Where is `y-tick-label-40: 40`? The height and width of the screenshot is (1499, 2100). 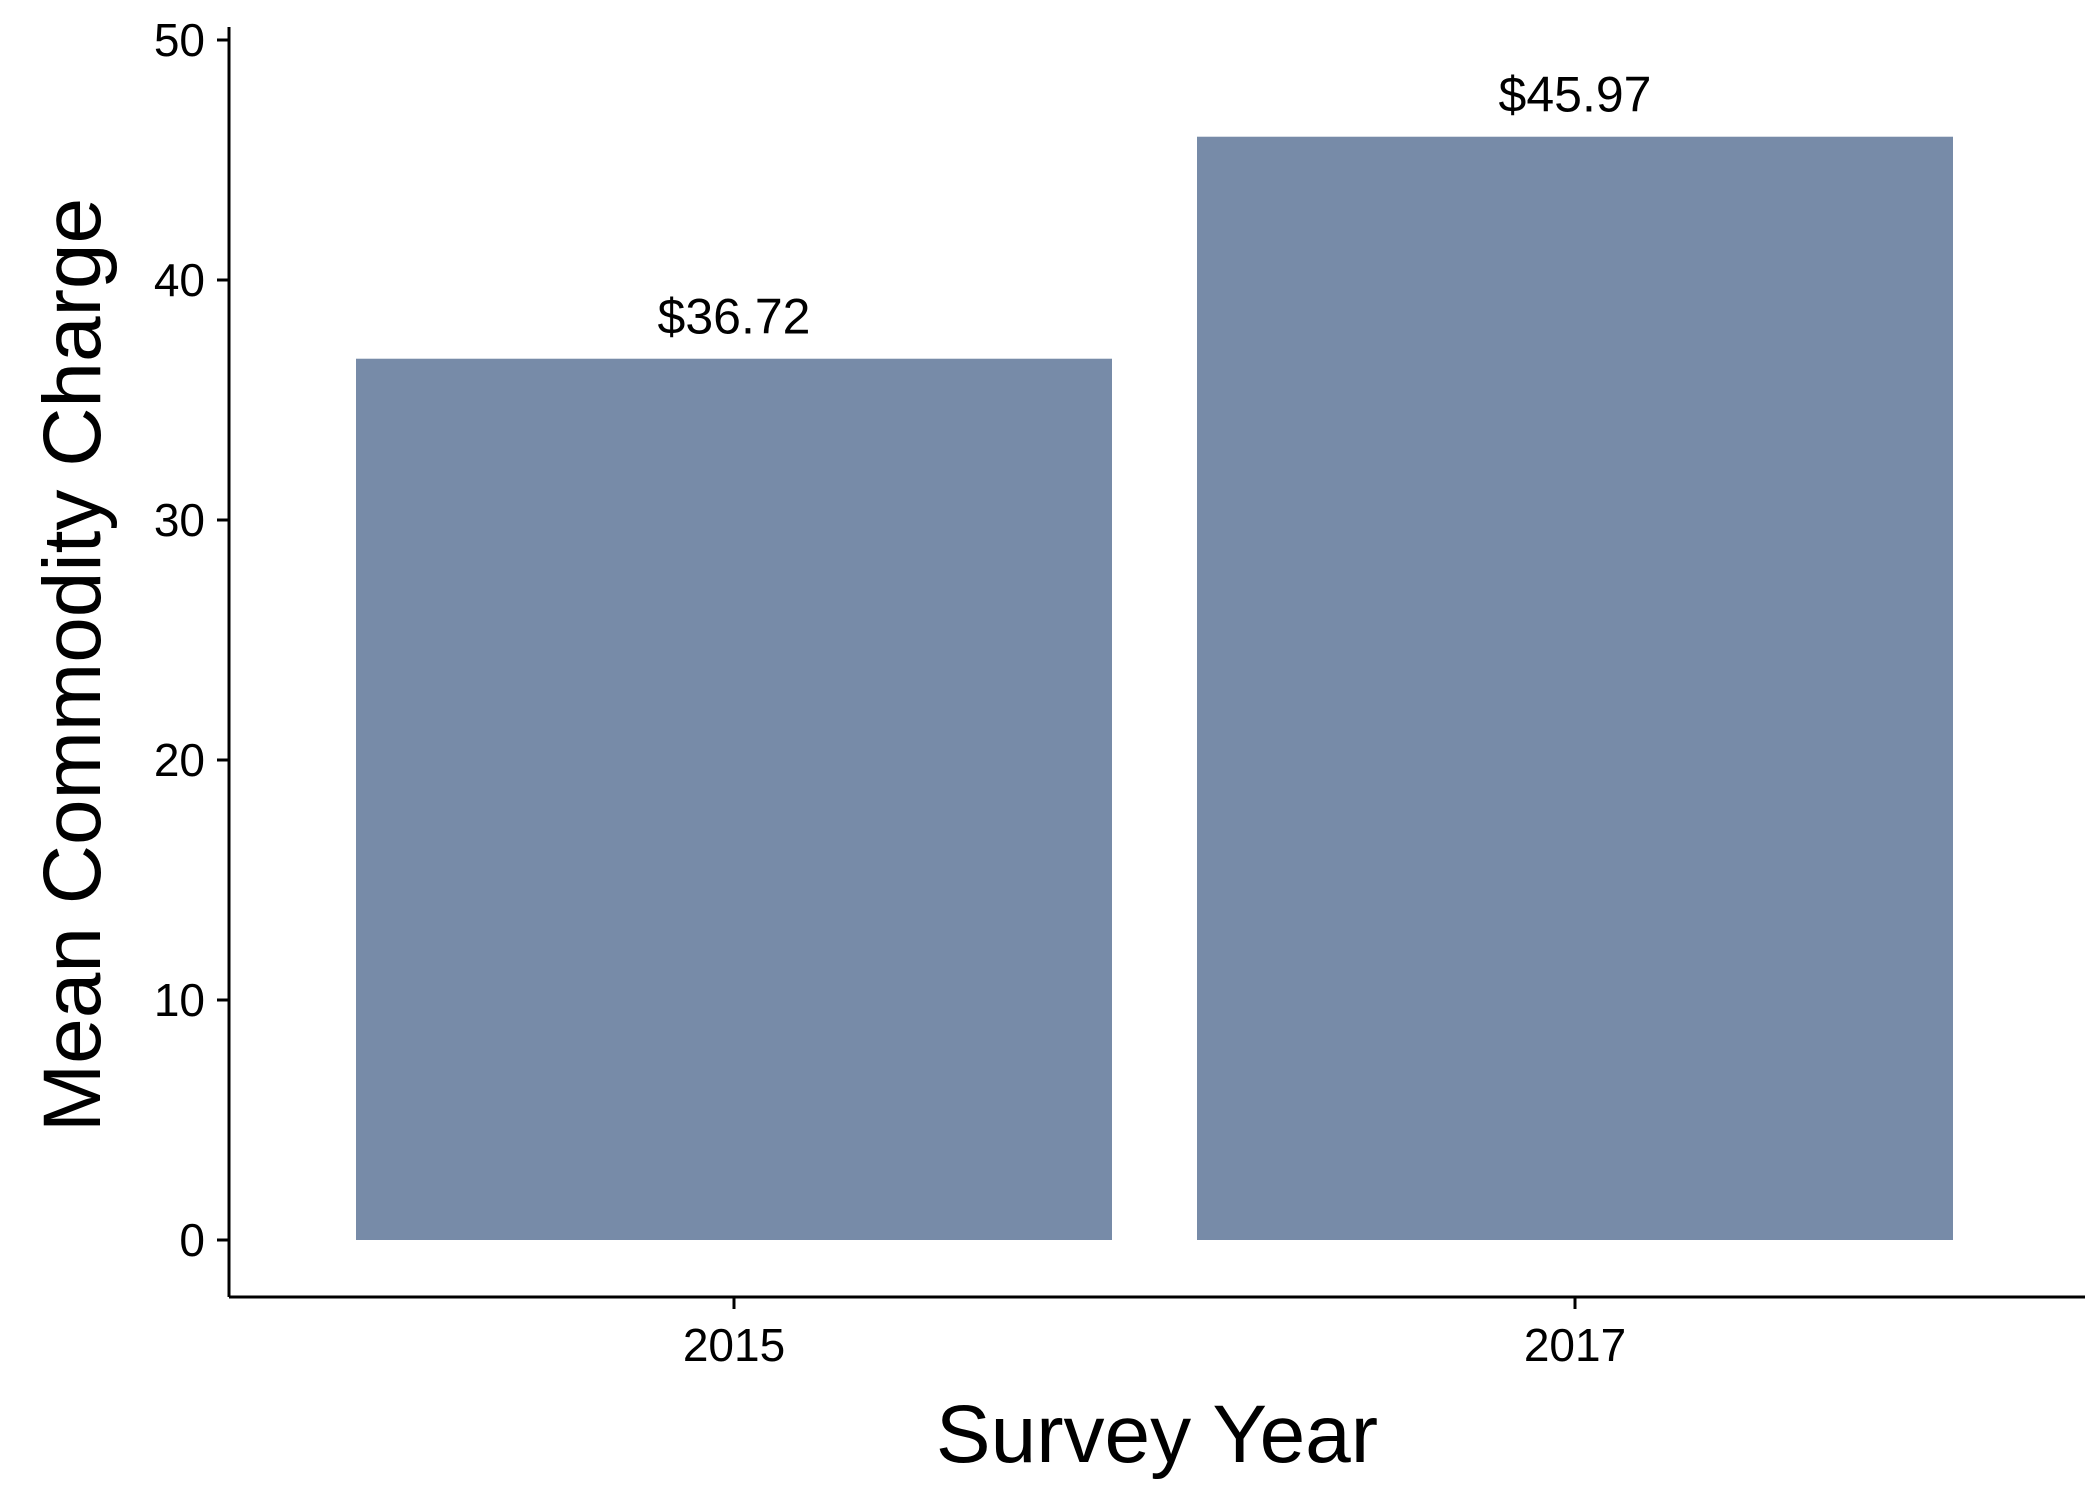
y-tick-label-40: 40 is located at coordinates (179, 280).